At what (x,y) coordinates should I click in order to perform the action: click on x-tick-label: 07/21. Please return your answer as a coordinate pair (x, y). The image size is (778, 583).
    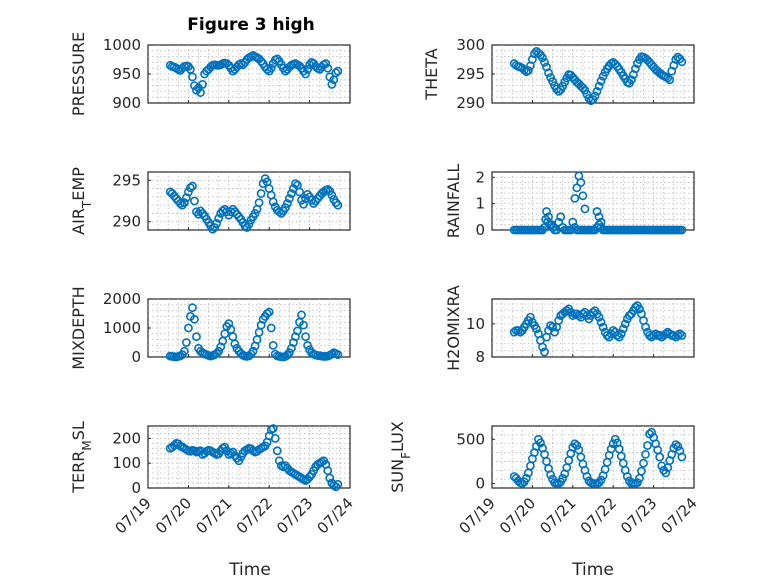
    Looking at the image, I should click on (557, 515).